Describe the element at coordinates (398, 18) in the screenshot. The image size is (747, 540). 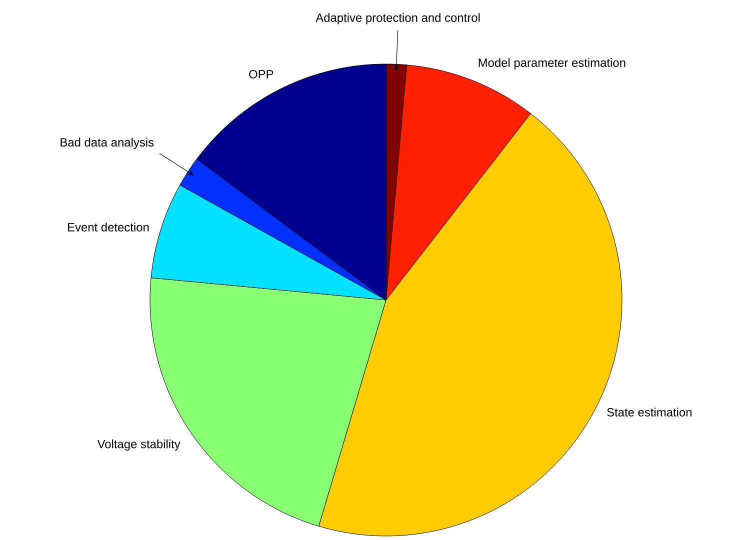
I see `slice-label: Adaptive protection and control` at that location.